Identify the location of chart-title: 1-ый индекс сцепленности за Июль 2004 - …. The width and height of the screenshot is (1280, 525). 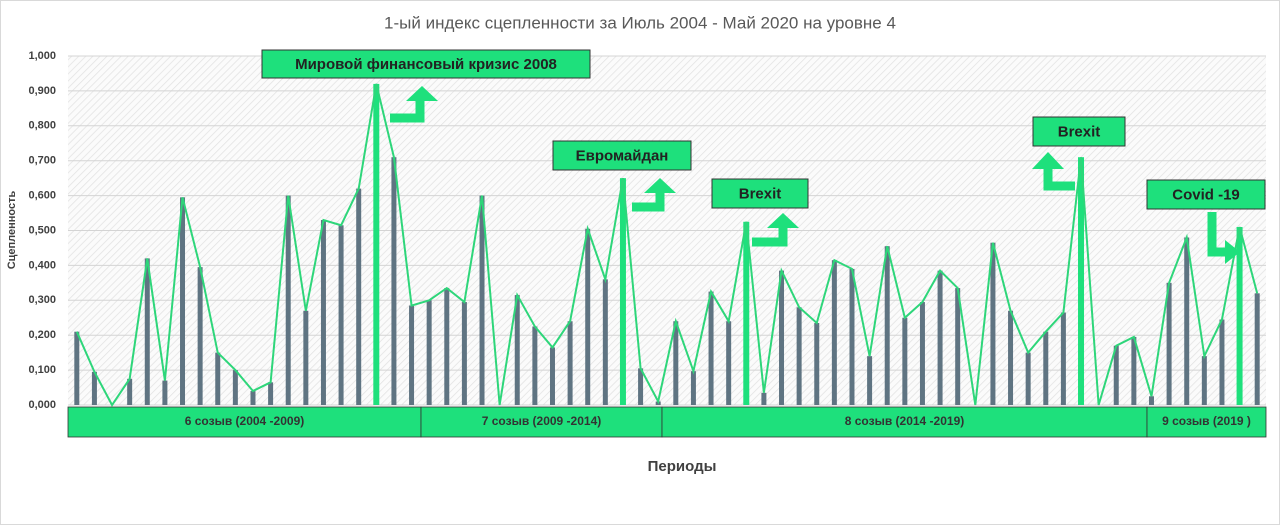
(640, 22).